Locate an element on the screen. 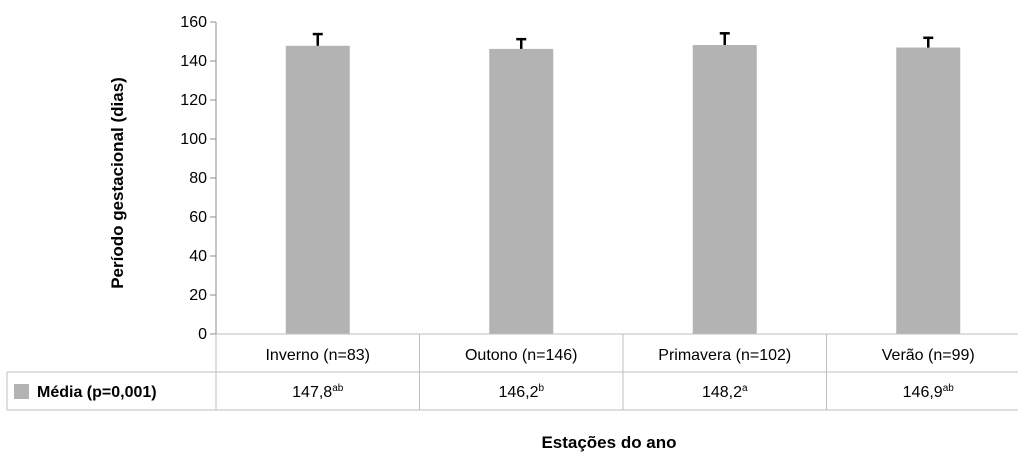  data-label-value: 148,2 is located at coordinates (722, 392).